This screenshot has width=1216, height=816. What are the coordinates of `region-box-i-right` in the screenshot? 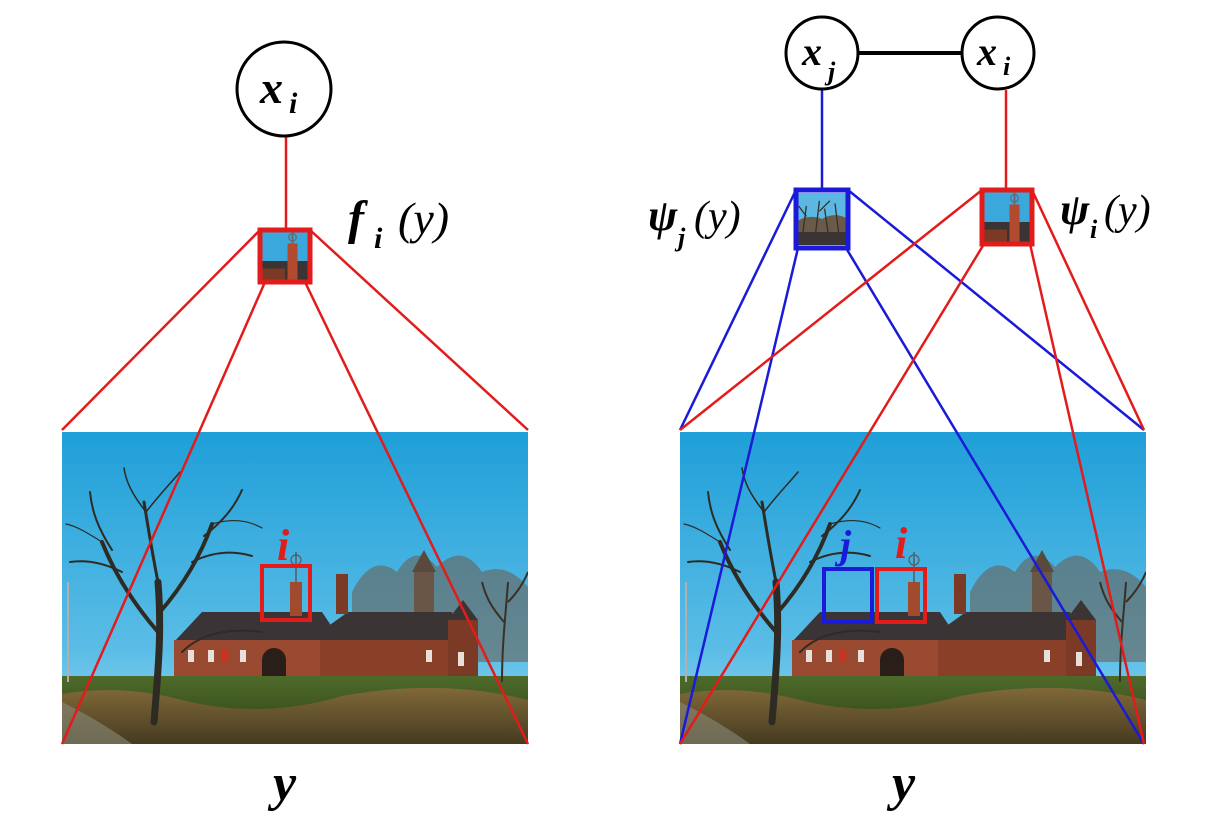 It's located at (901, 595).